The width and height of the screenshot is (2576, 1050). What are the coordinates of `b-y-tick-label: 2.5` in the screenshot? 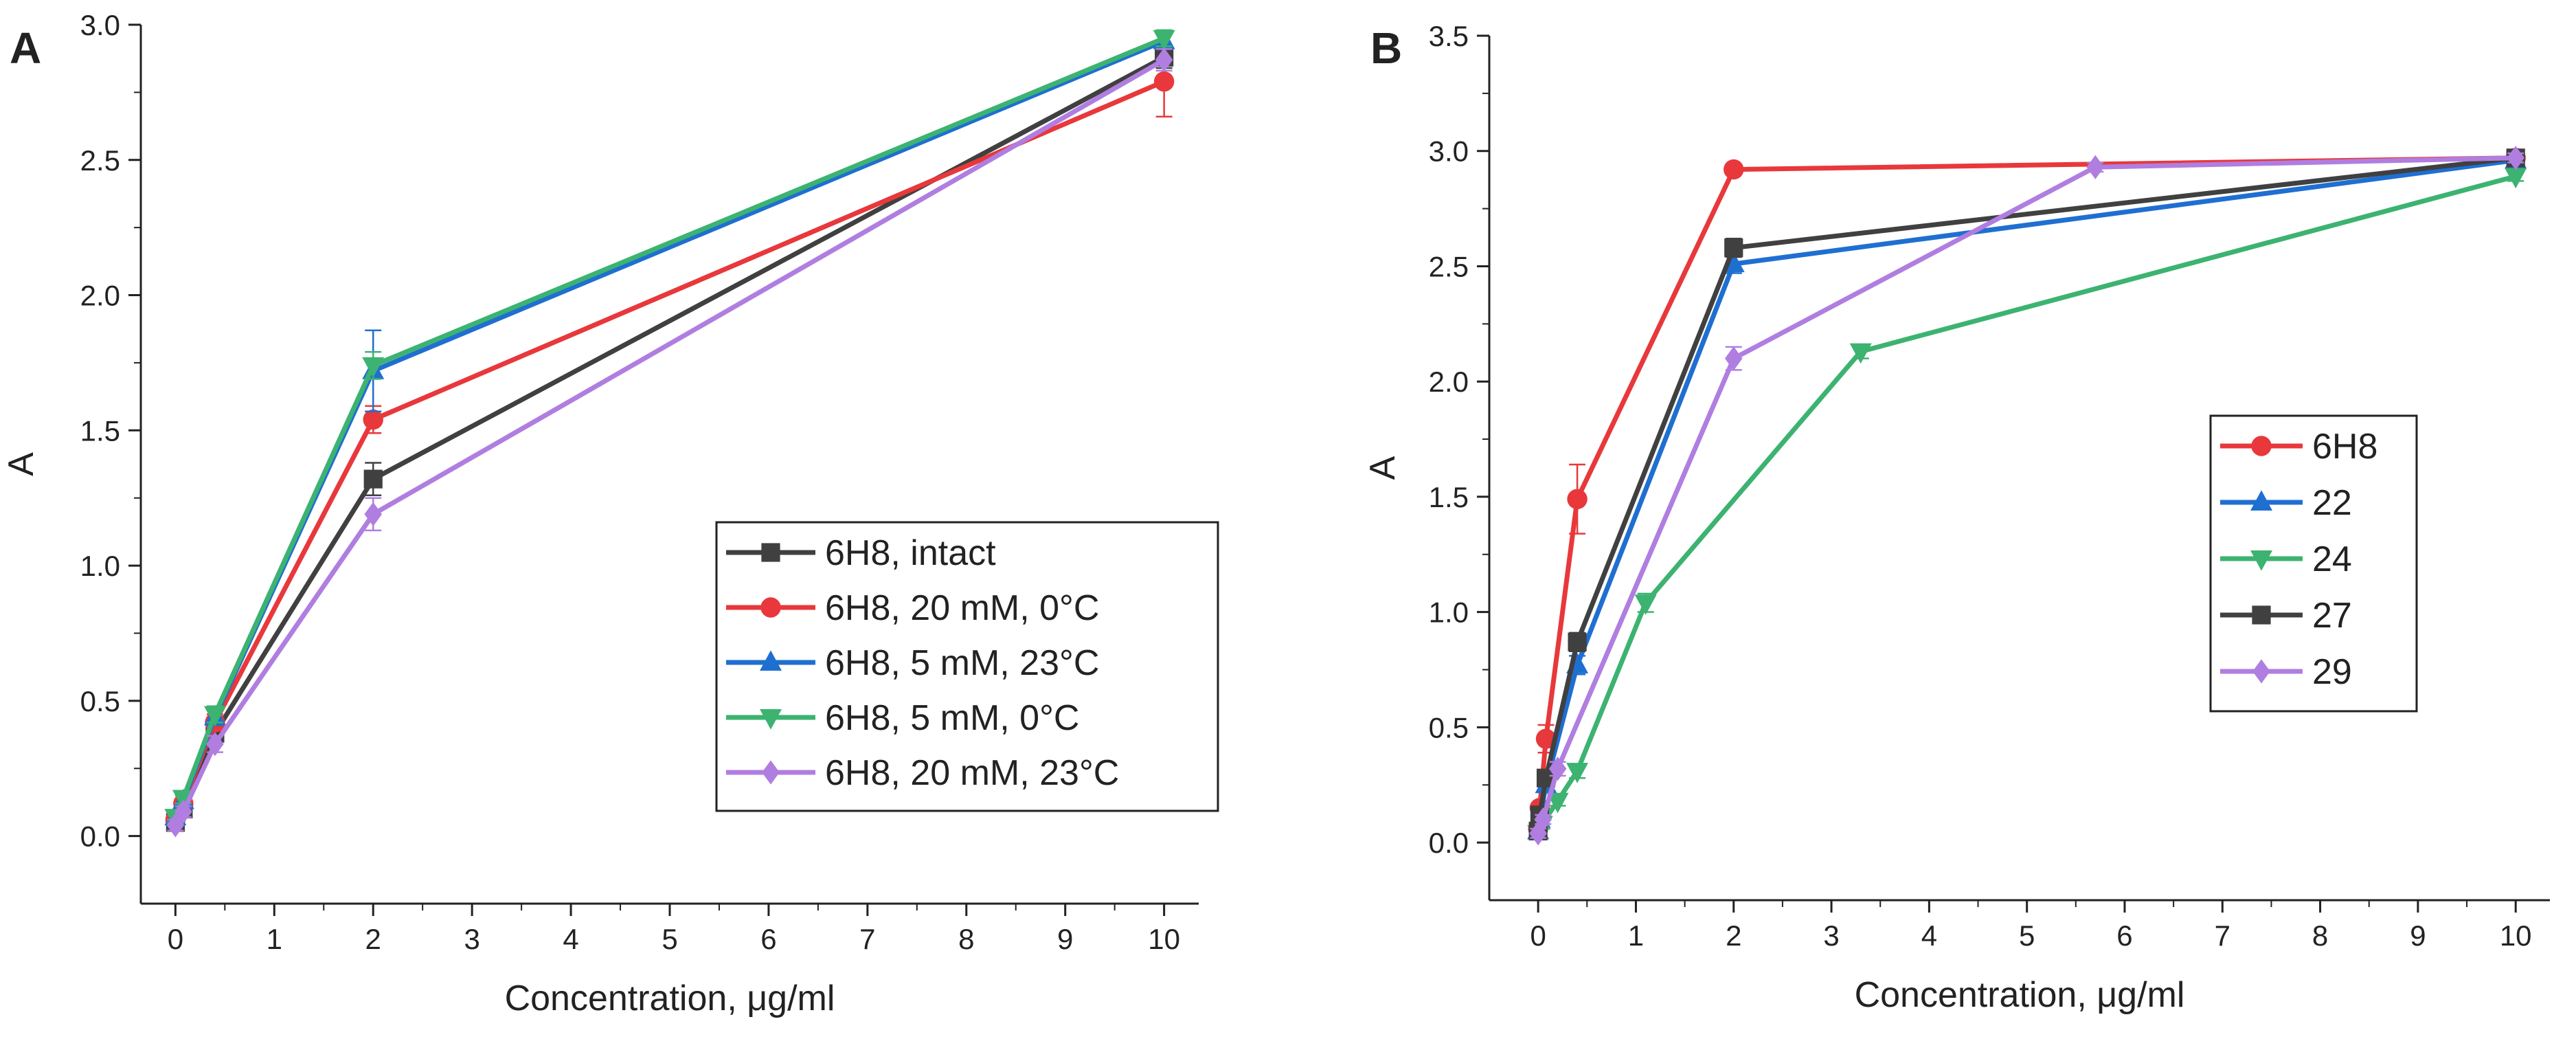 It's located at (1449, 266).